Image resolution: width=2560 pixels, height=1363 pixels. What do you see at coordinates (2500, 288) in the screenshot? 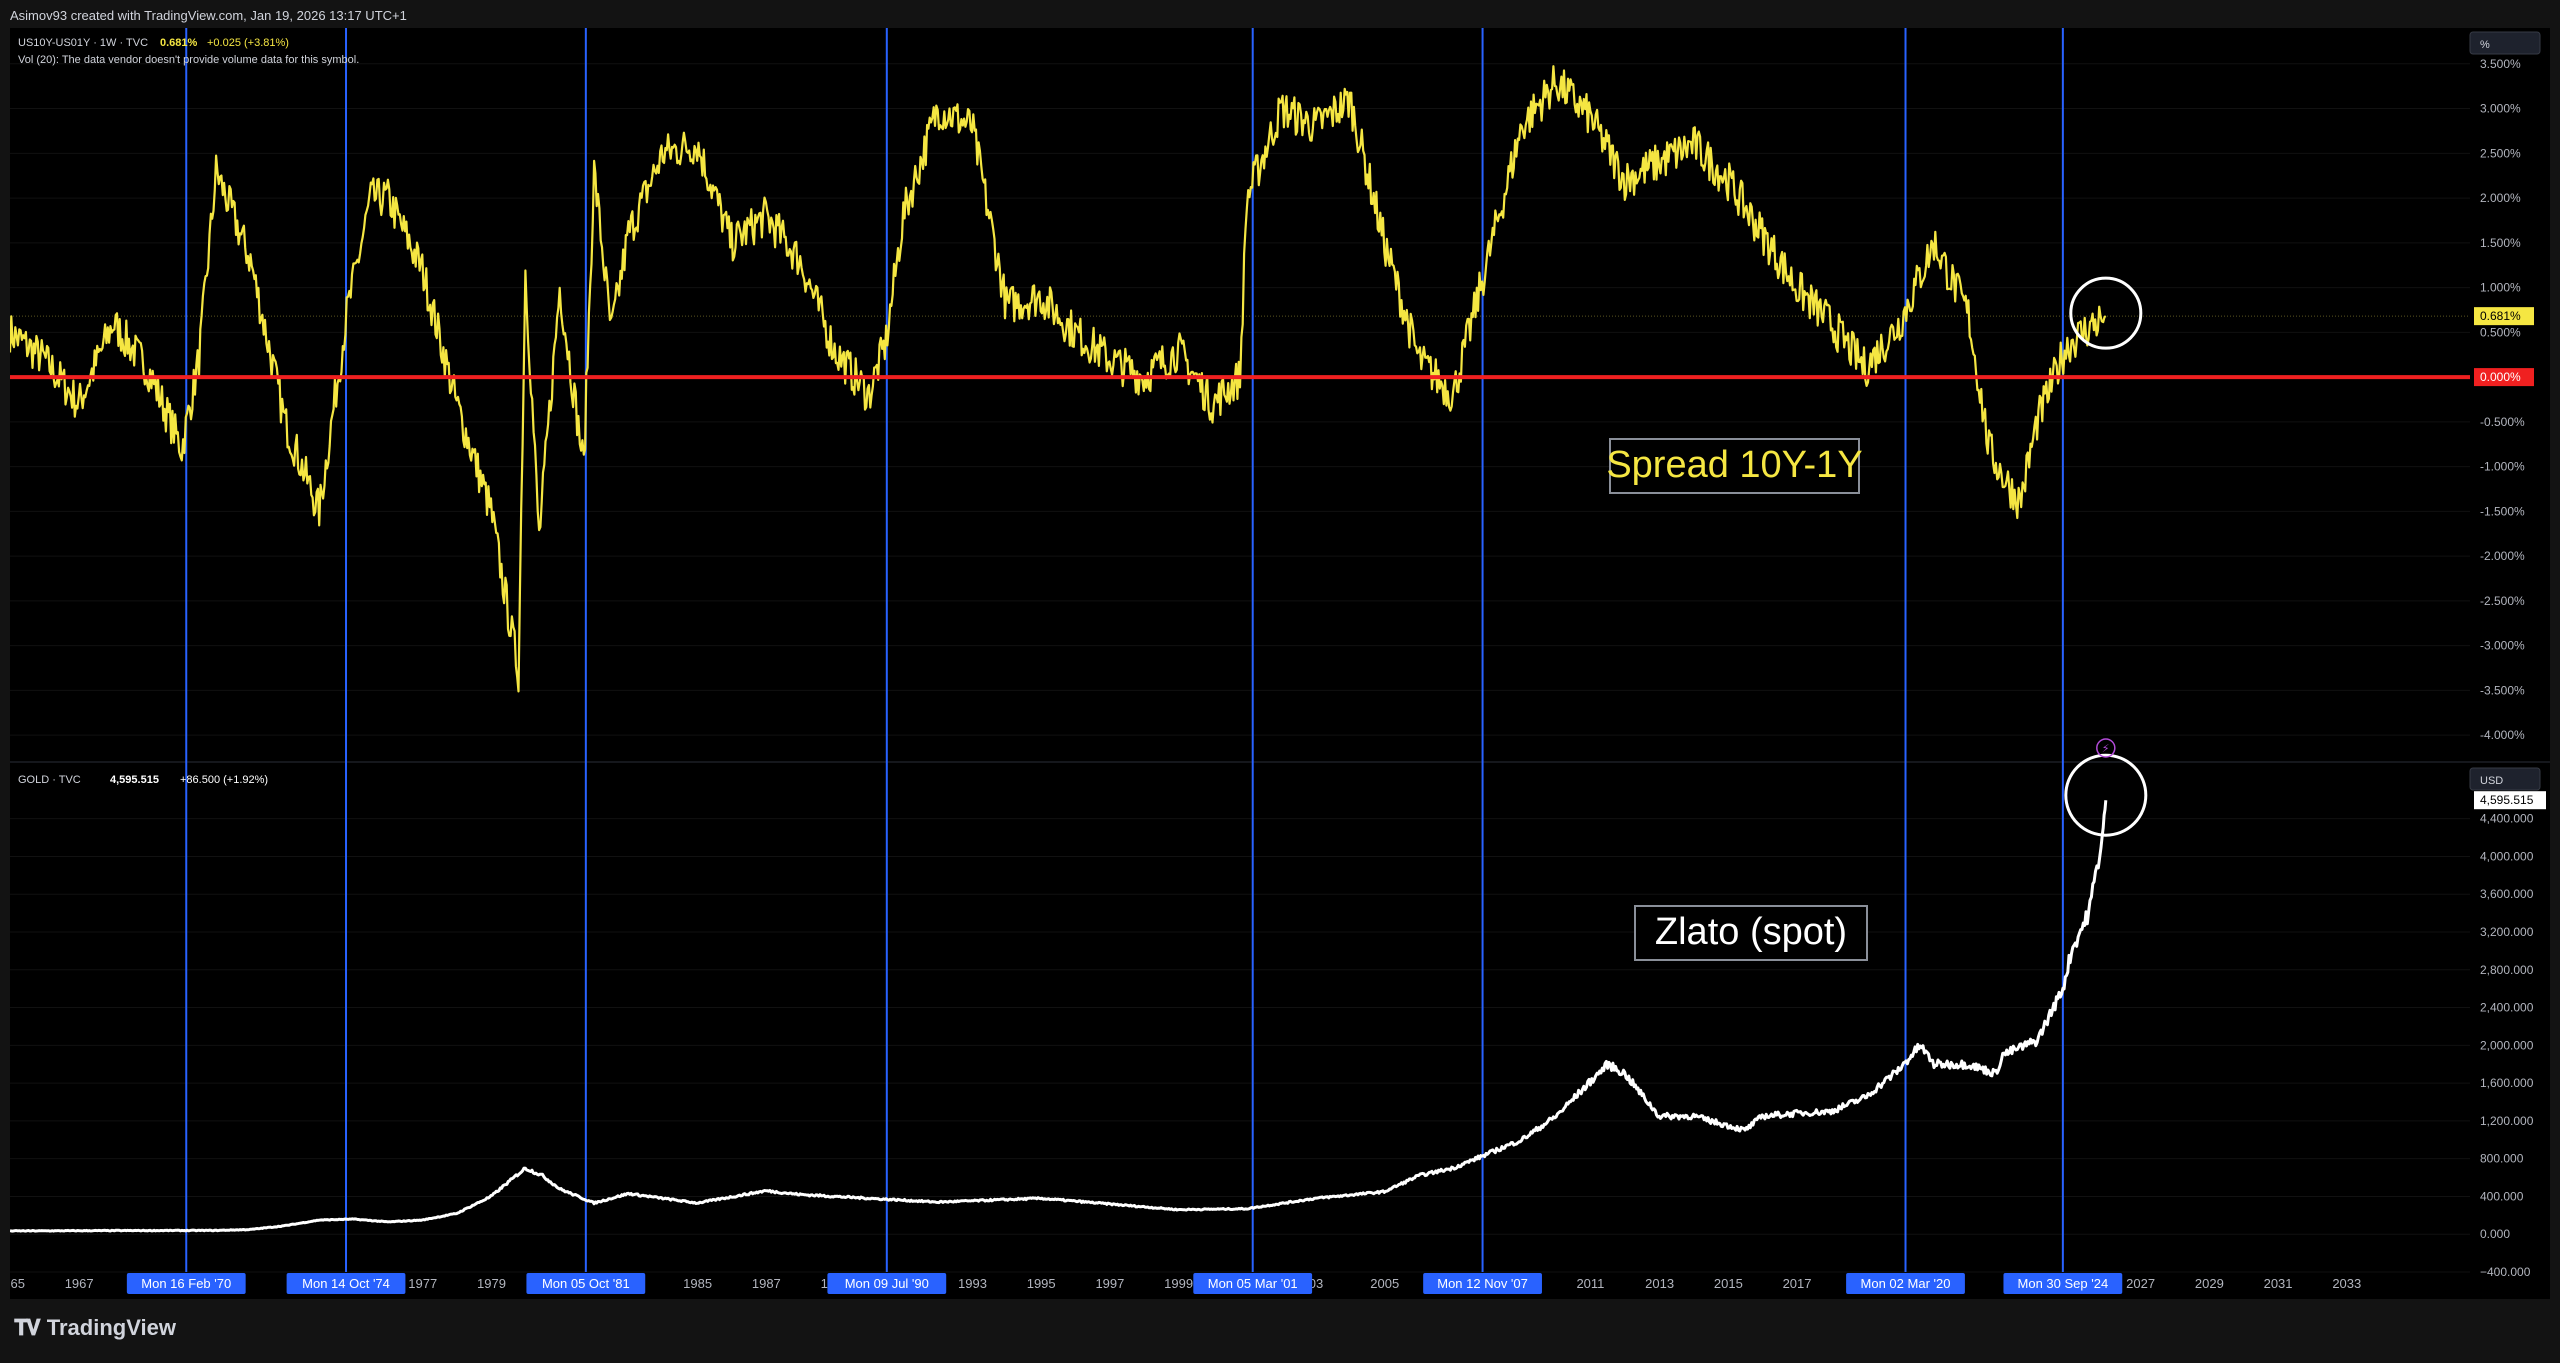
I see `y-tick-label-spread: 1.000%` at bounding box center [2500, 288].